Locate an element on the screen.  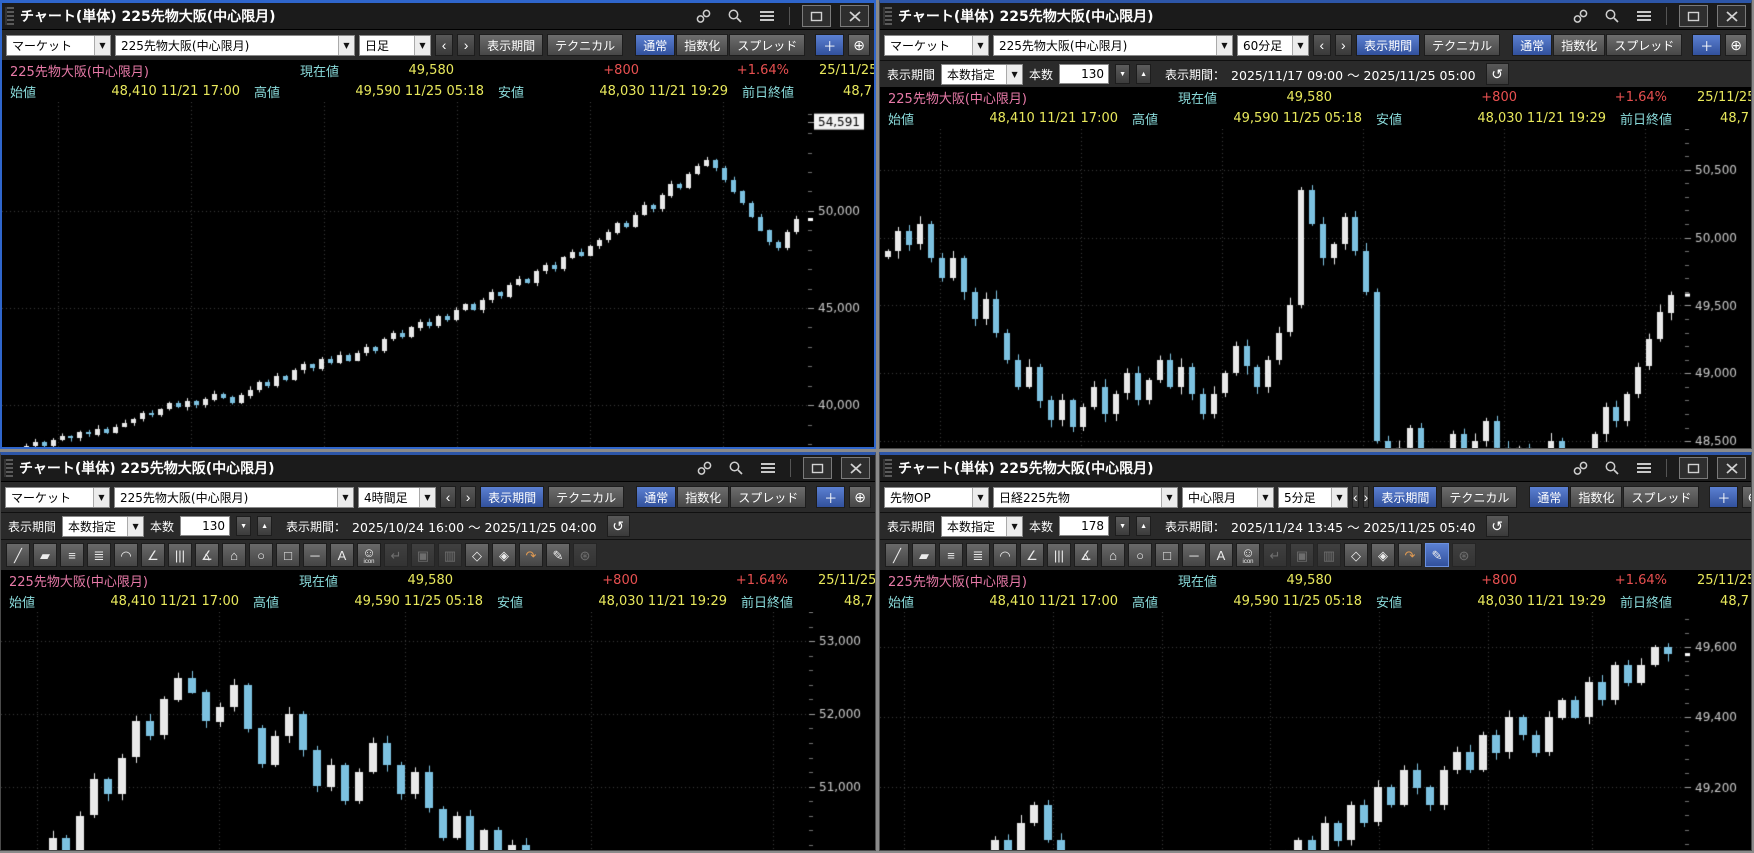
lock-pencil-icon: ✎ is located at coordinates (1437, 555).